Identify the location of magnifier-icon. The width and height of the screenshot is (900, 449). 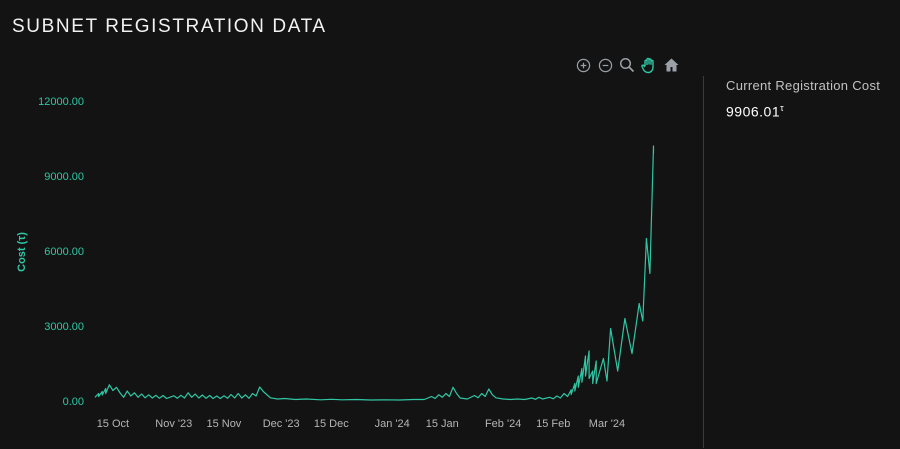
(627, 65).